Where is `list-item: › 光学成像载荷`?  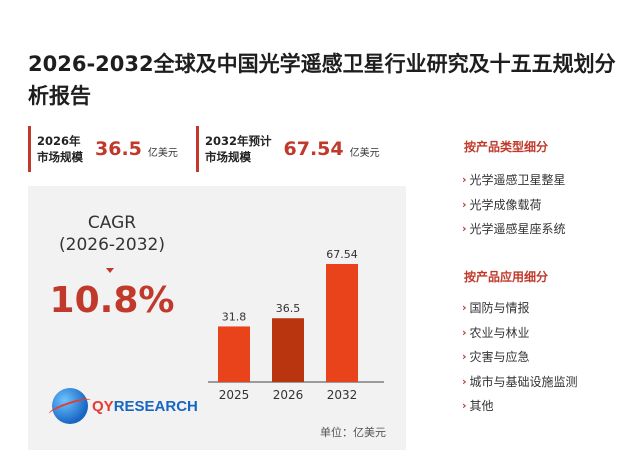 list-item: › 光学成像载荷 is located at coordinates (514, 205).